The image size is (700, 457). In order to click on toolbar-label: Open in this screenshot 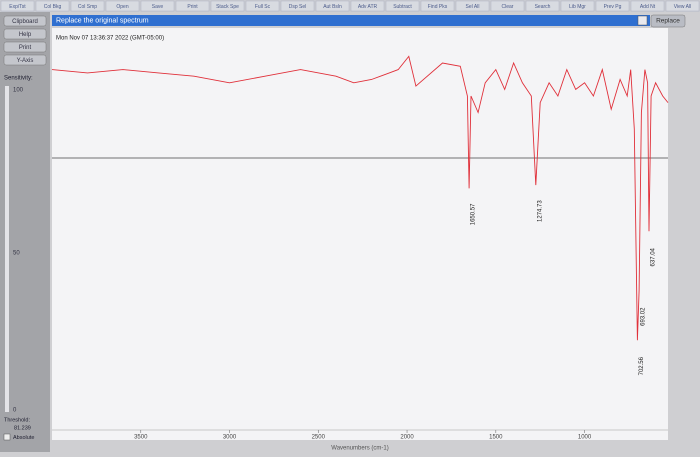, I will do `click(122, 7)`.